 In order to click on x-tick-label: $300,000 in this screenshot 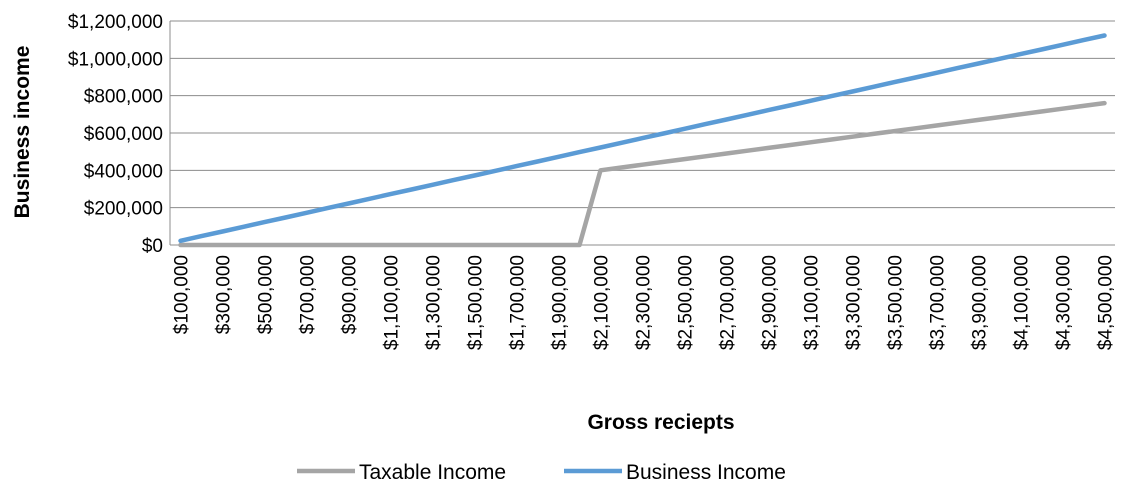, I will do `click(224, 294)`.